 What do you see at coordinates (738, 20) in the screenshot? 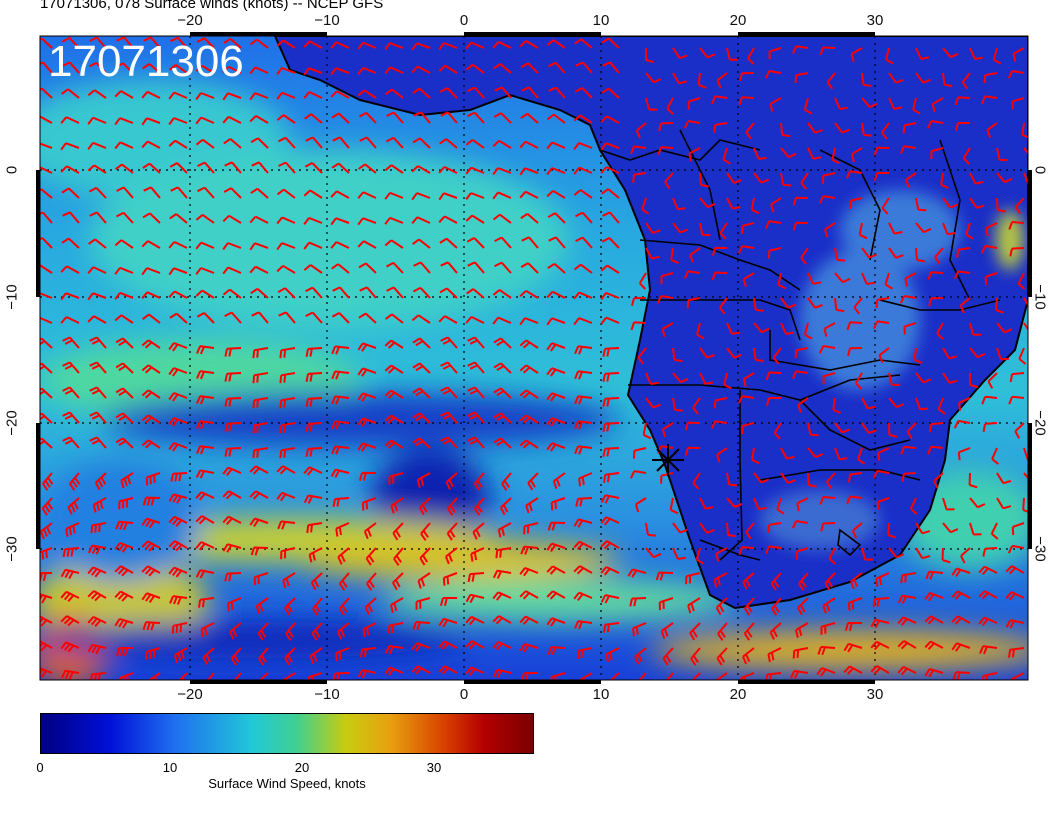
I see `top-tick-label: 20` at bounding box center [738, 20].